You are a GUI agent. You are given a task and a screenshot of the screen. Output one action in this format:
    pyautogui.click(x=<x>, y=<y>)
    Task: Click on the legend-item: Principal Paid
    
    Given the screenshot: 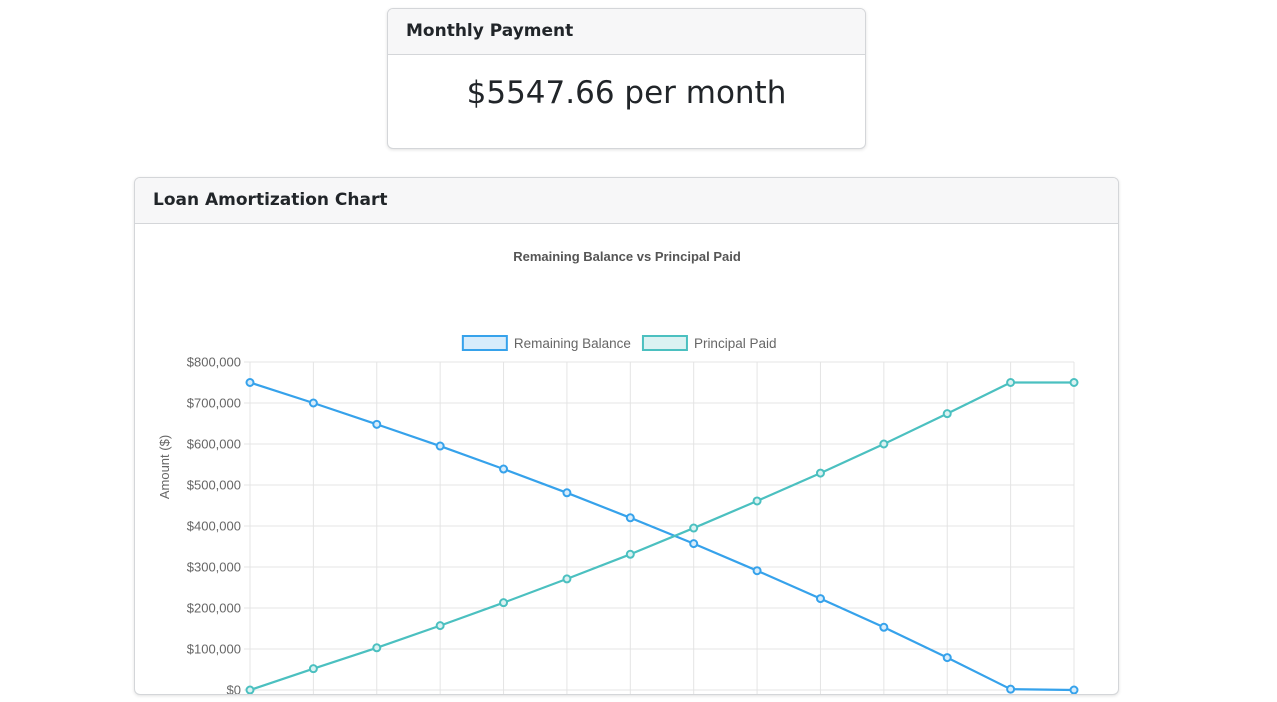 What is the action you would take?
    pyautogui.click(x=709, y=343)
    